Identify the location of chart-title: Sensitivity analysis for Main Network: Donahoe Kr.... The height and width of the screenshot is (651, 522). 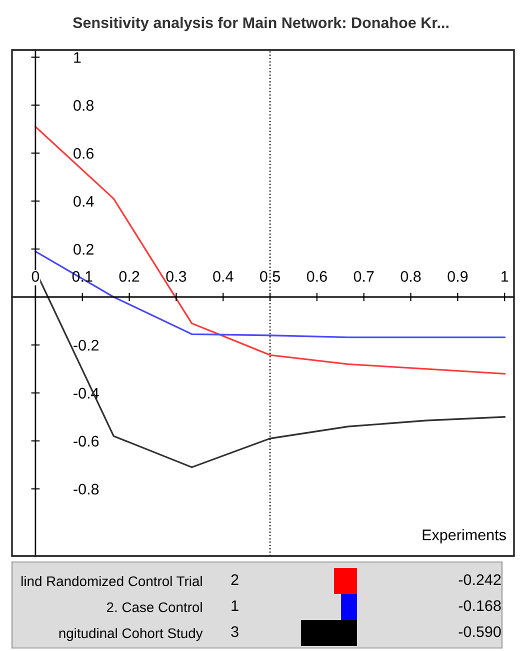
(260, 24).